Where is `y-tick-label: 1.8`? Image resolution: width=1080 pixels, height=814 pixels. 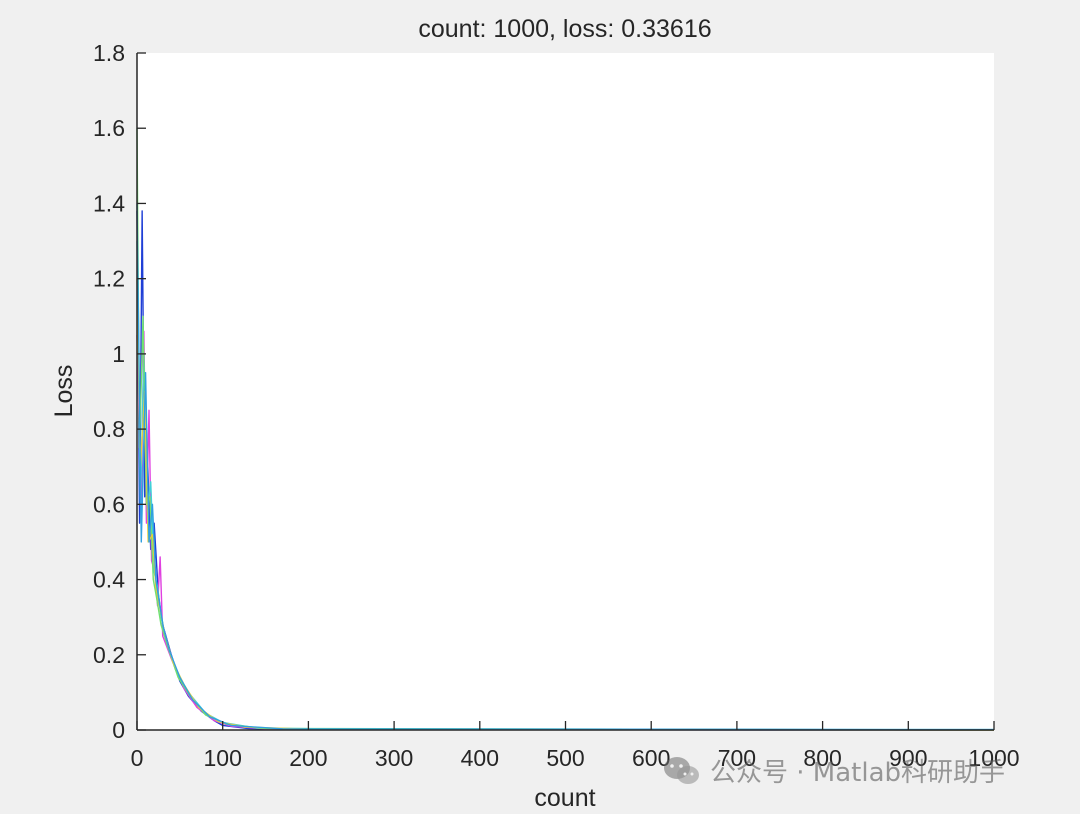 y-tick-label: 1.8 is located at coordinates (109, 53).